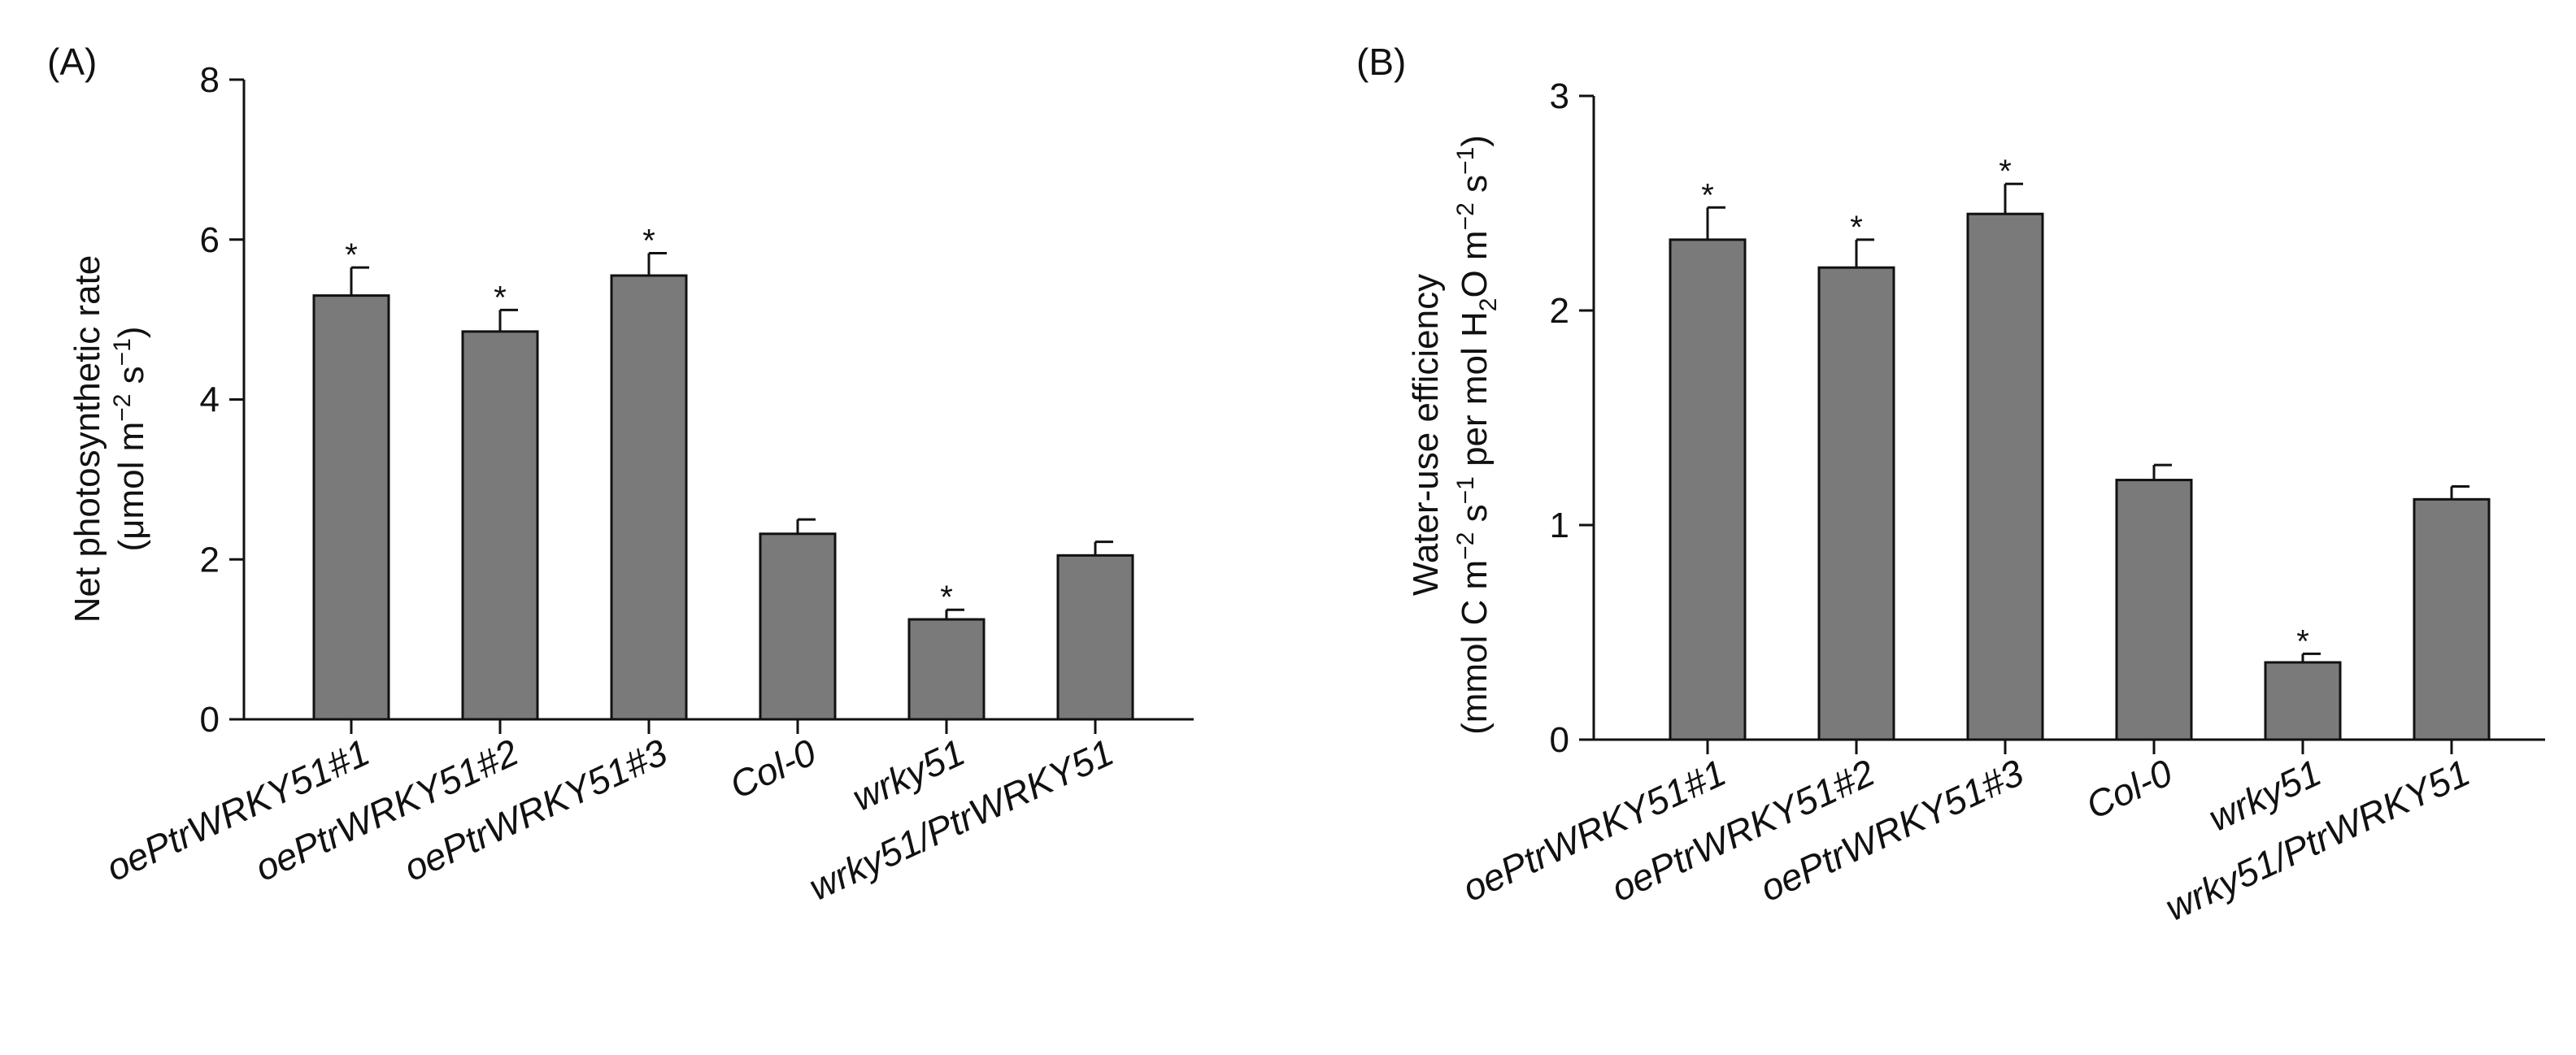 The height and width of the screenshot is (1055, 2576). Describe the element at coordinates (723, 727) in the screenshot. I see `panel-a-x-ticks` at that location.